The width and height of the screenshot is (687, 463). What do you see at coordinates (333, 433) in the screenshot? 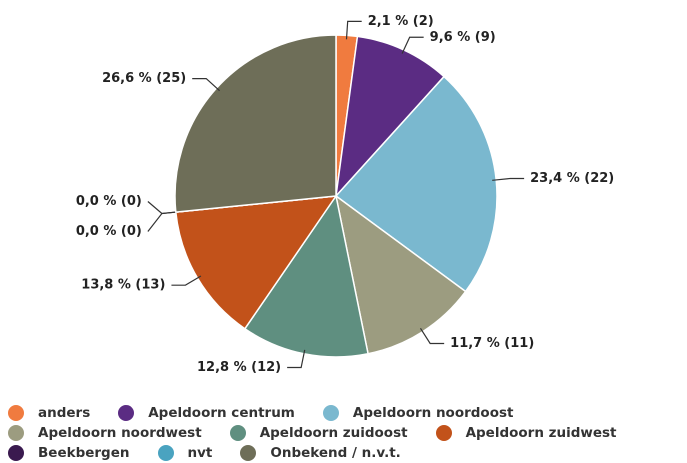
I see `legend-label: Apeldoorn zuidoost` at bounding box center [333, 433].